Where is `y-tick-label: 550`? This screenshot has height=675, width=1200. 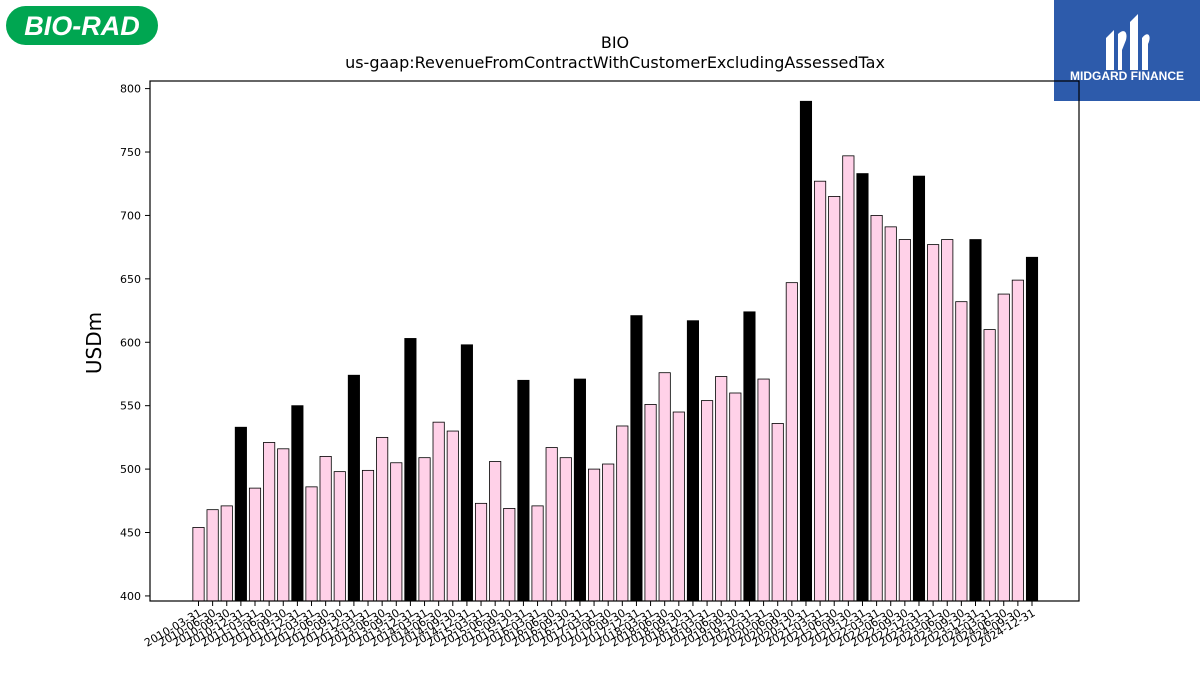
y-tick-label: 550 is located at coordinates (130, 406).